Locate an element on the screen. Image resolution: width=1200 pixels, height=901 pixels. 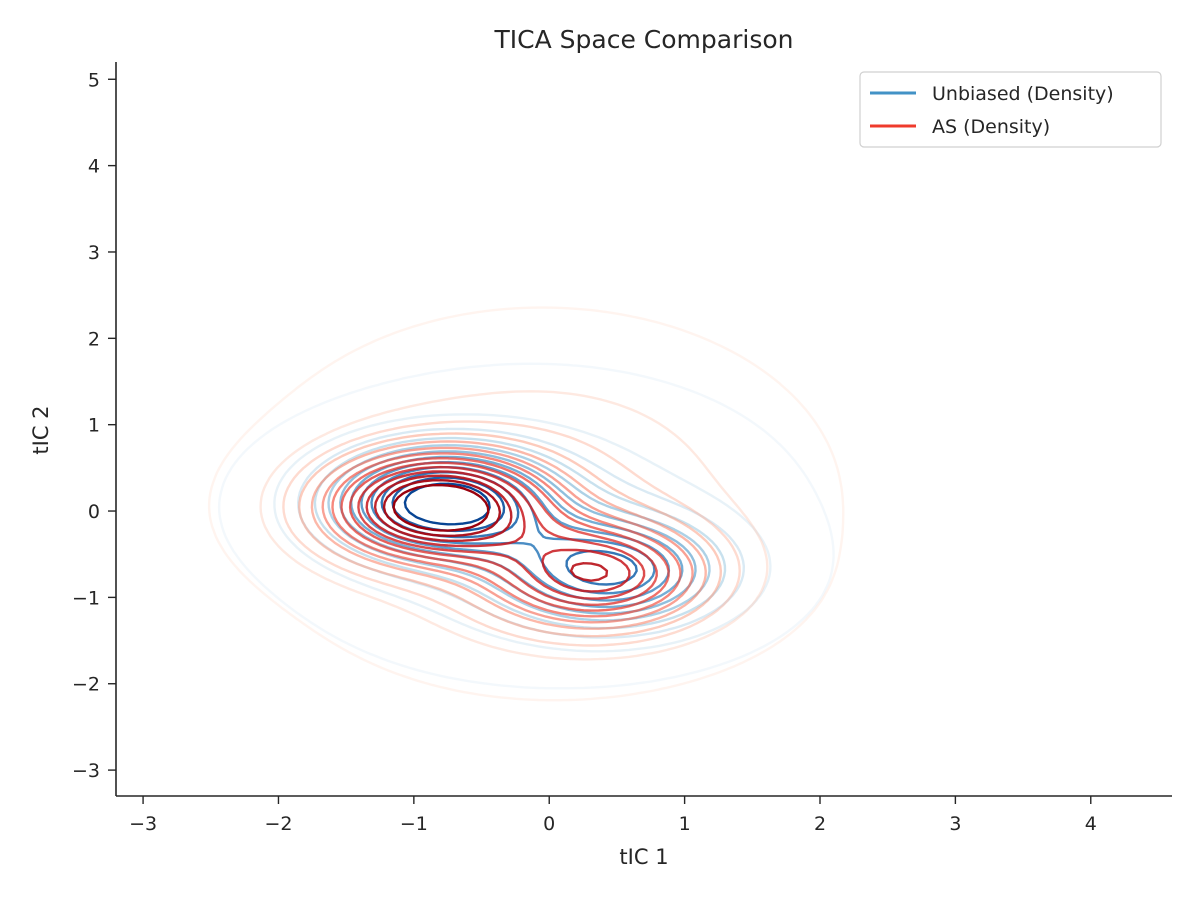
legend-label-as: AS (Density) is located at coordinates (991, 127).